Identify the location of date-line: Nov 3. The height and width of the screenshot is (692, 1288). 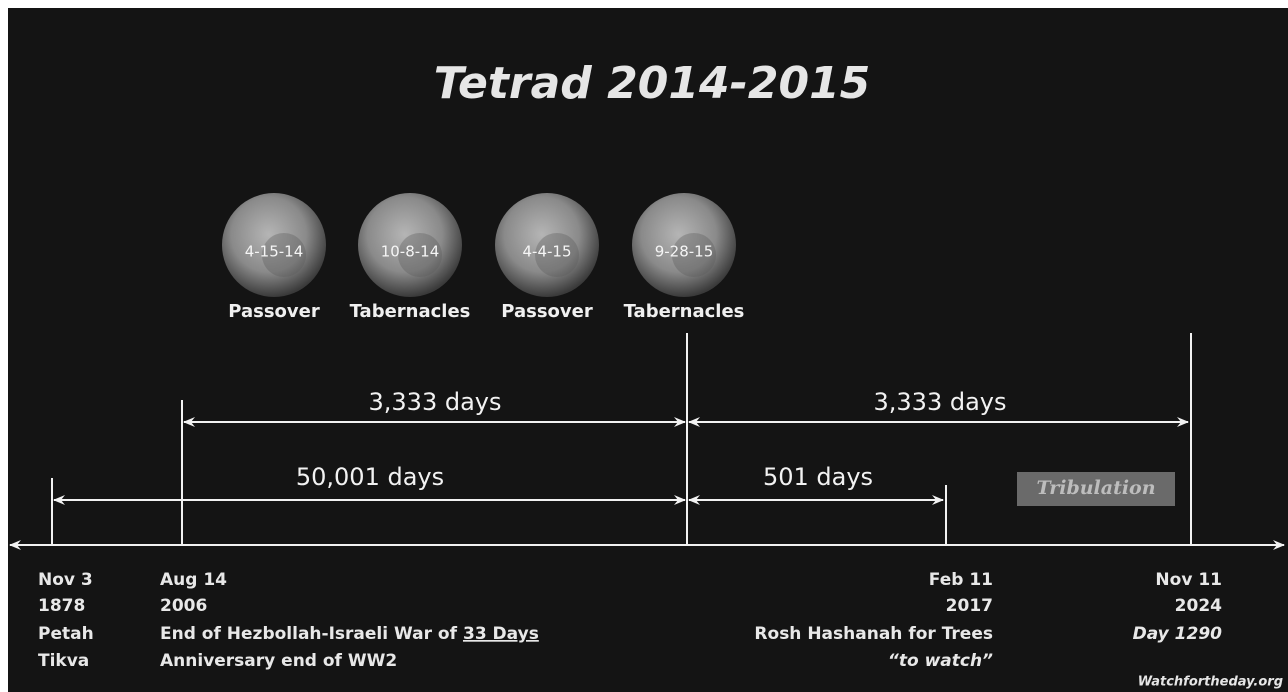
(65, 580).